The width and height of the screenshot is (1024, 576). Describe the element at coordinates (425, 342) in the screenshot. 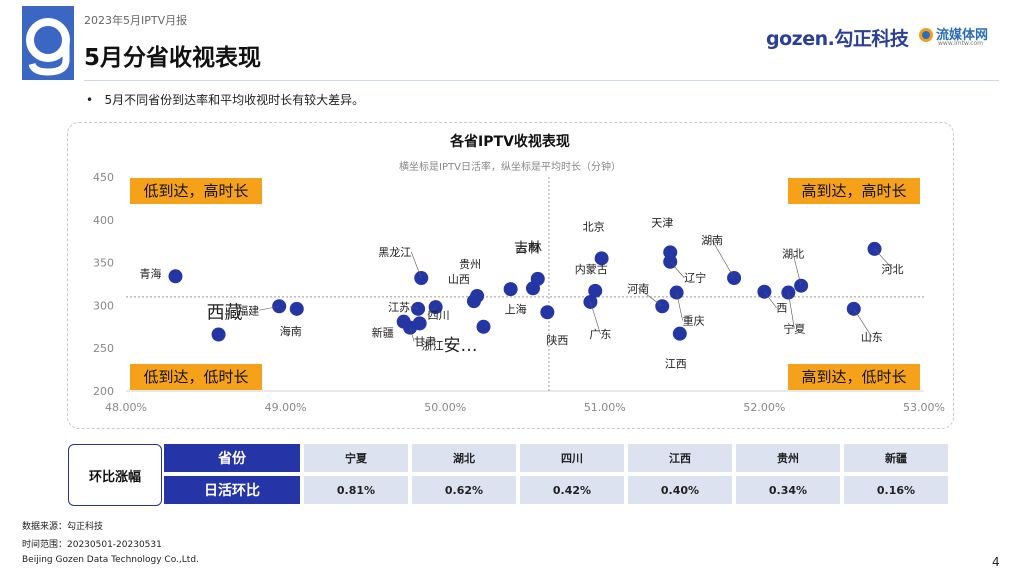

I see `point-label: 甘肃` at that location.